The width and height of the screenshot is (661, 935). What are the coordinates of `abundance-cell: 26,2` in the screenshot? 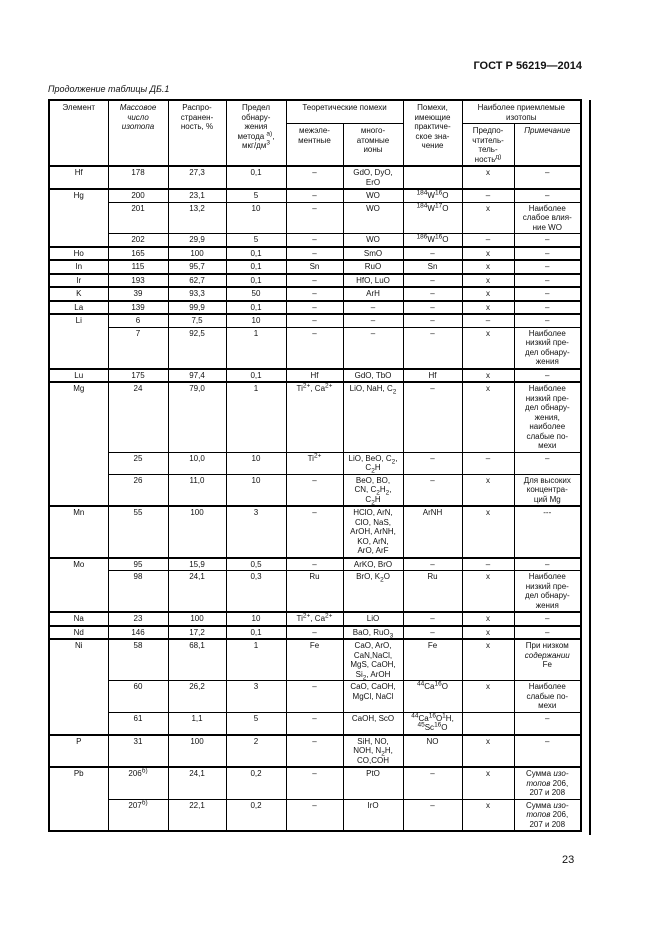 It's located at (197, 696).